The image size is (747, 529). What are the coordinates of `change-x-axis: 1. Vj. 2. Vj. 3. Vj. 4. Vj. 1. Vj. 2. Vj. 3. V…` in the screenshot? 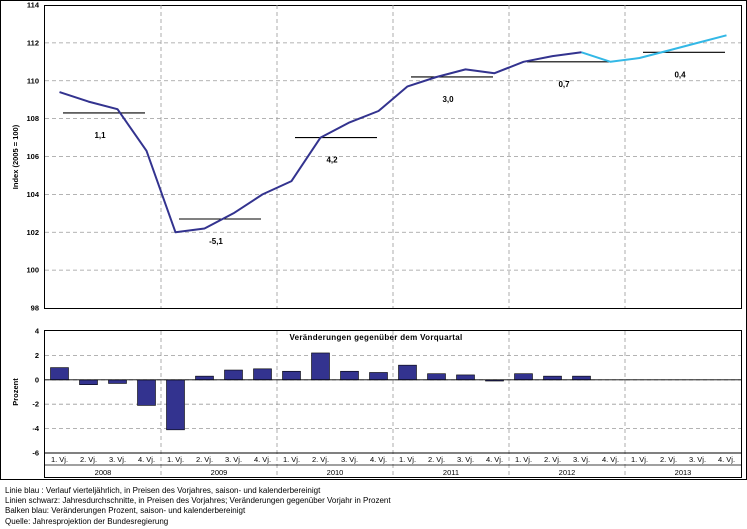 It's located at (393, 466).